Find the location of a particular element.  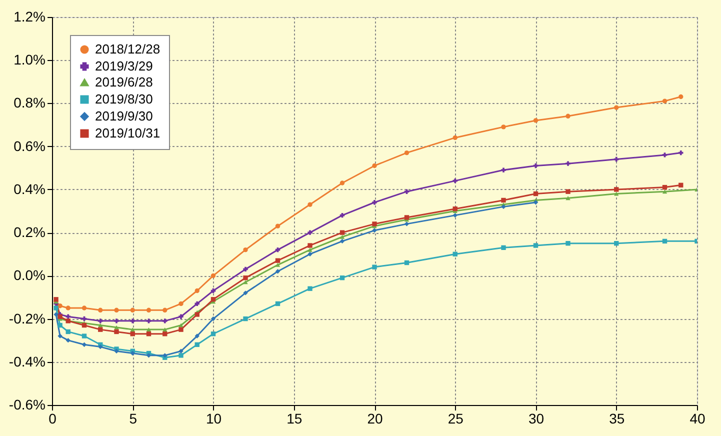

x-tick-label: 10 is located at coordinates (214, 418).